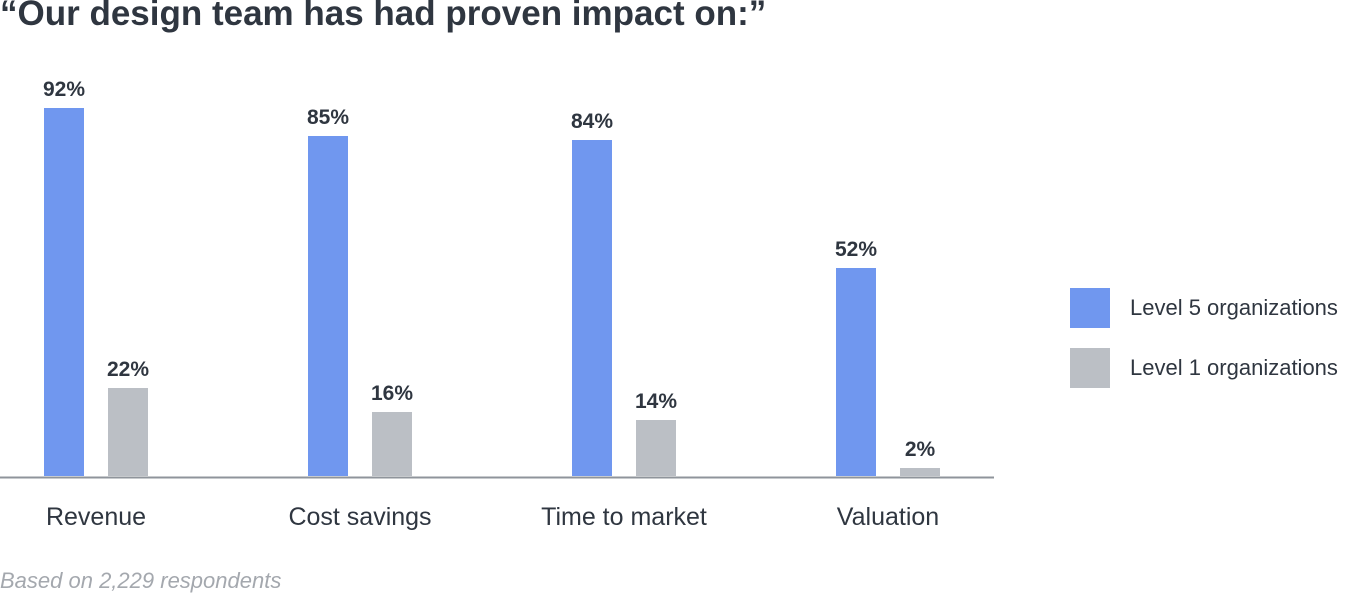 This screenshot has height=596, width=1358. What do you see at coordinates (624, 517) in the screenshot?
I see `category-label-time-to-market: Time to market` at bounding box center [624, 517].